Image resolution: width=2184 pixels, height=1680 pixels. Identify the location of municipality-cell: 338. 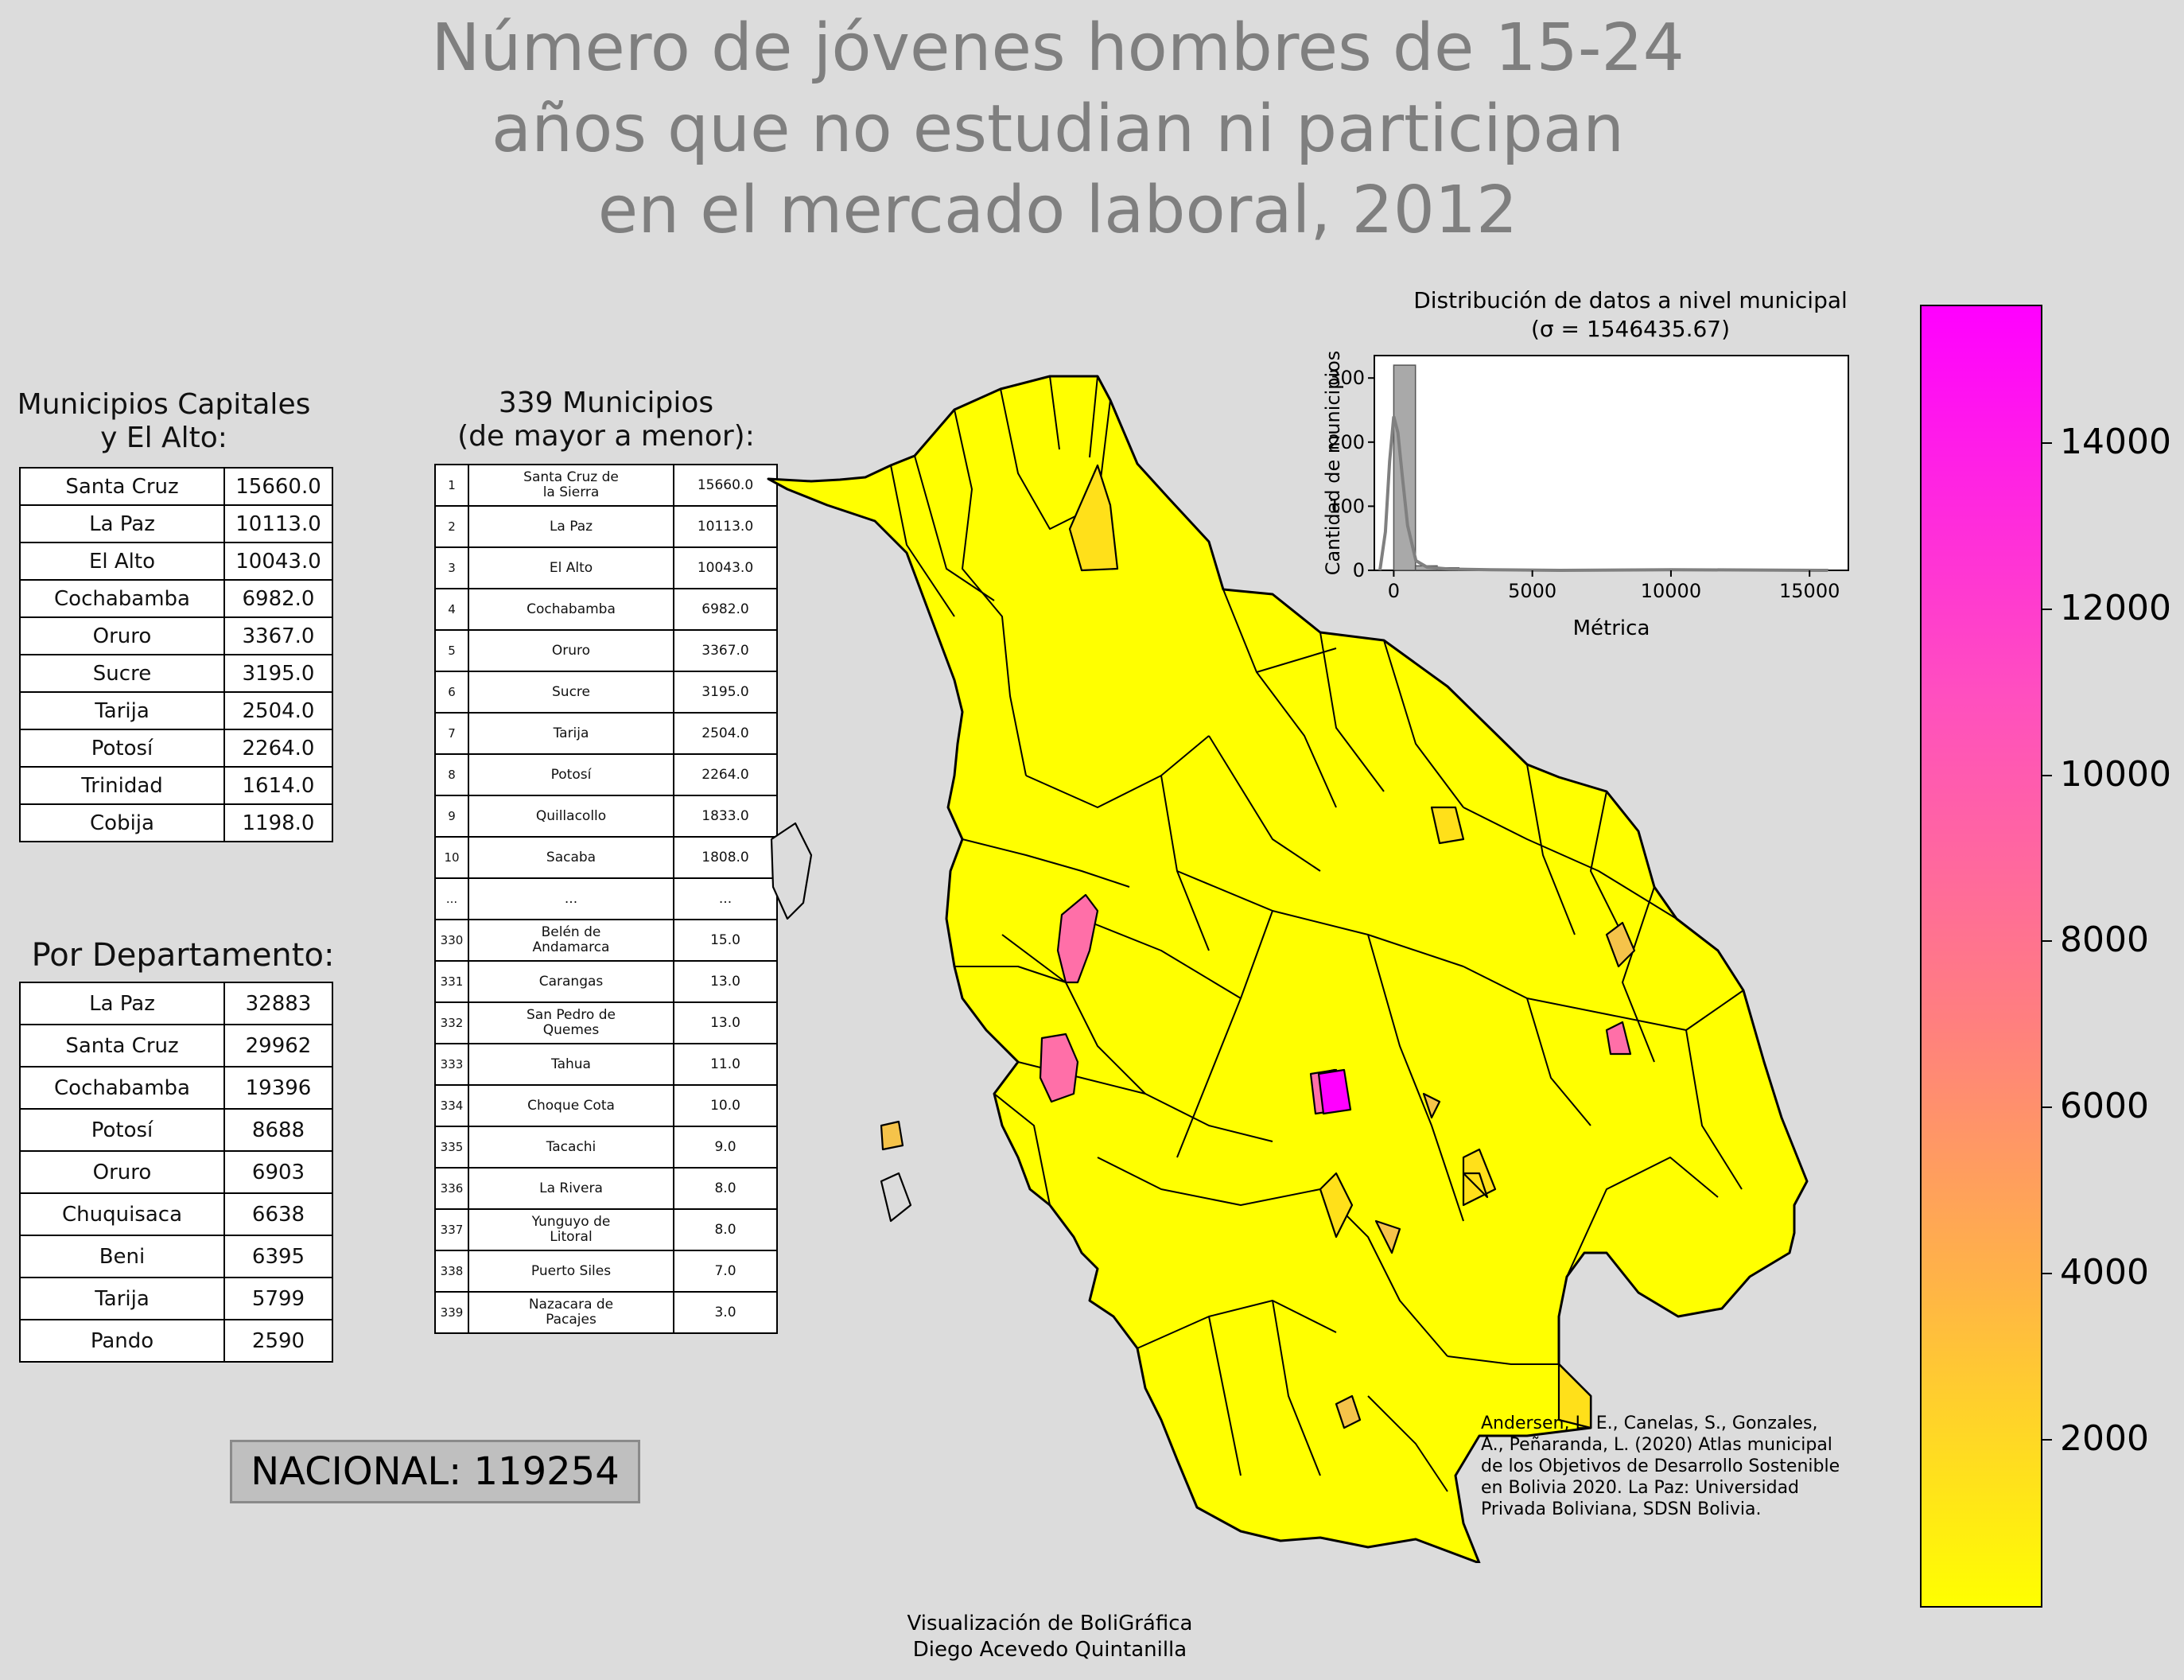
(451, 1271).